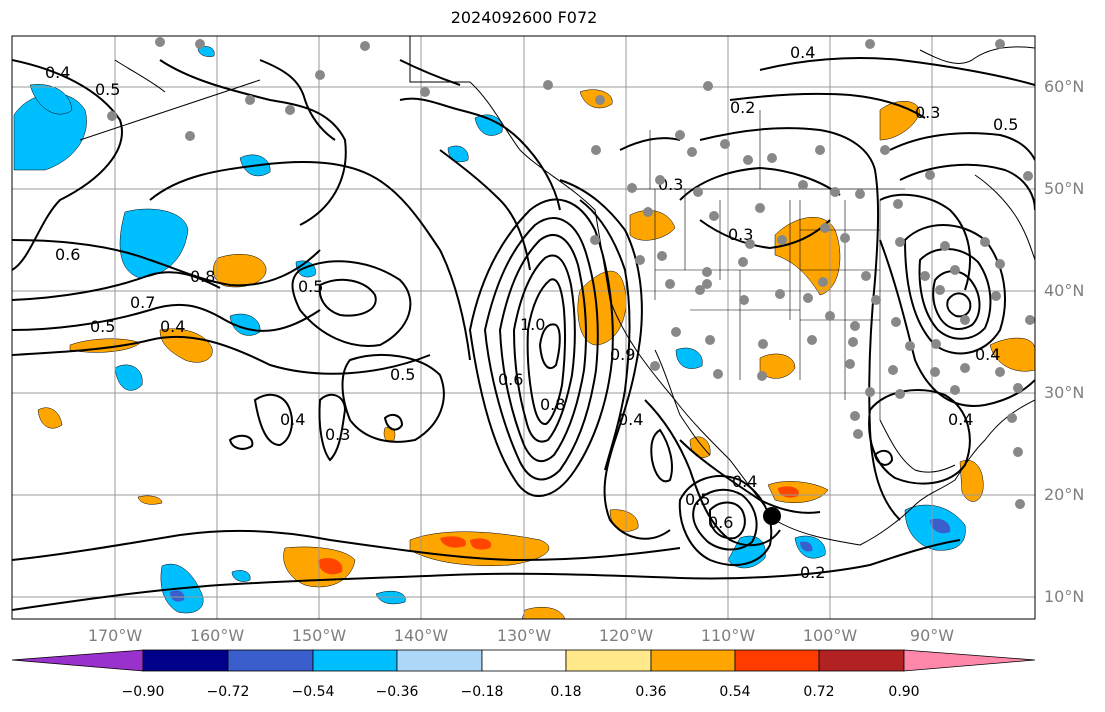 The height and width of the screenshot is (712, 1105). Describe the element at coordinates (115, 635) in the screenshot. I see `lon-label-170w: 170°W` at that location.